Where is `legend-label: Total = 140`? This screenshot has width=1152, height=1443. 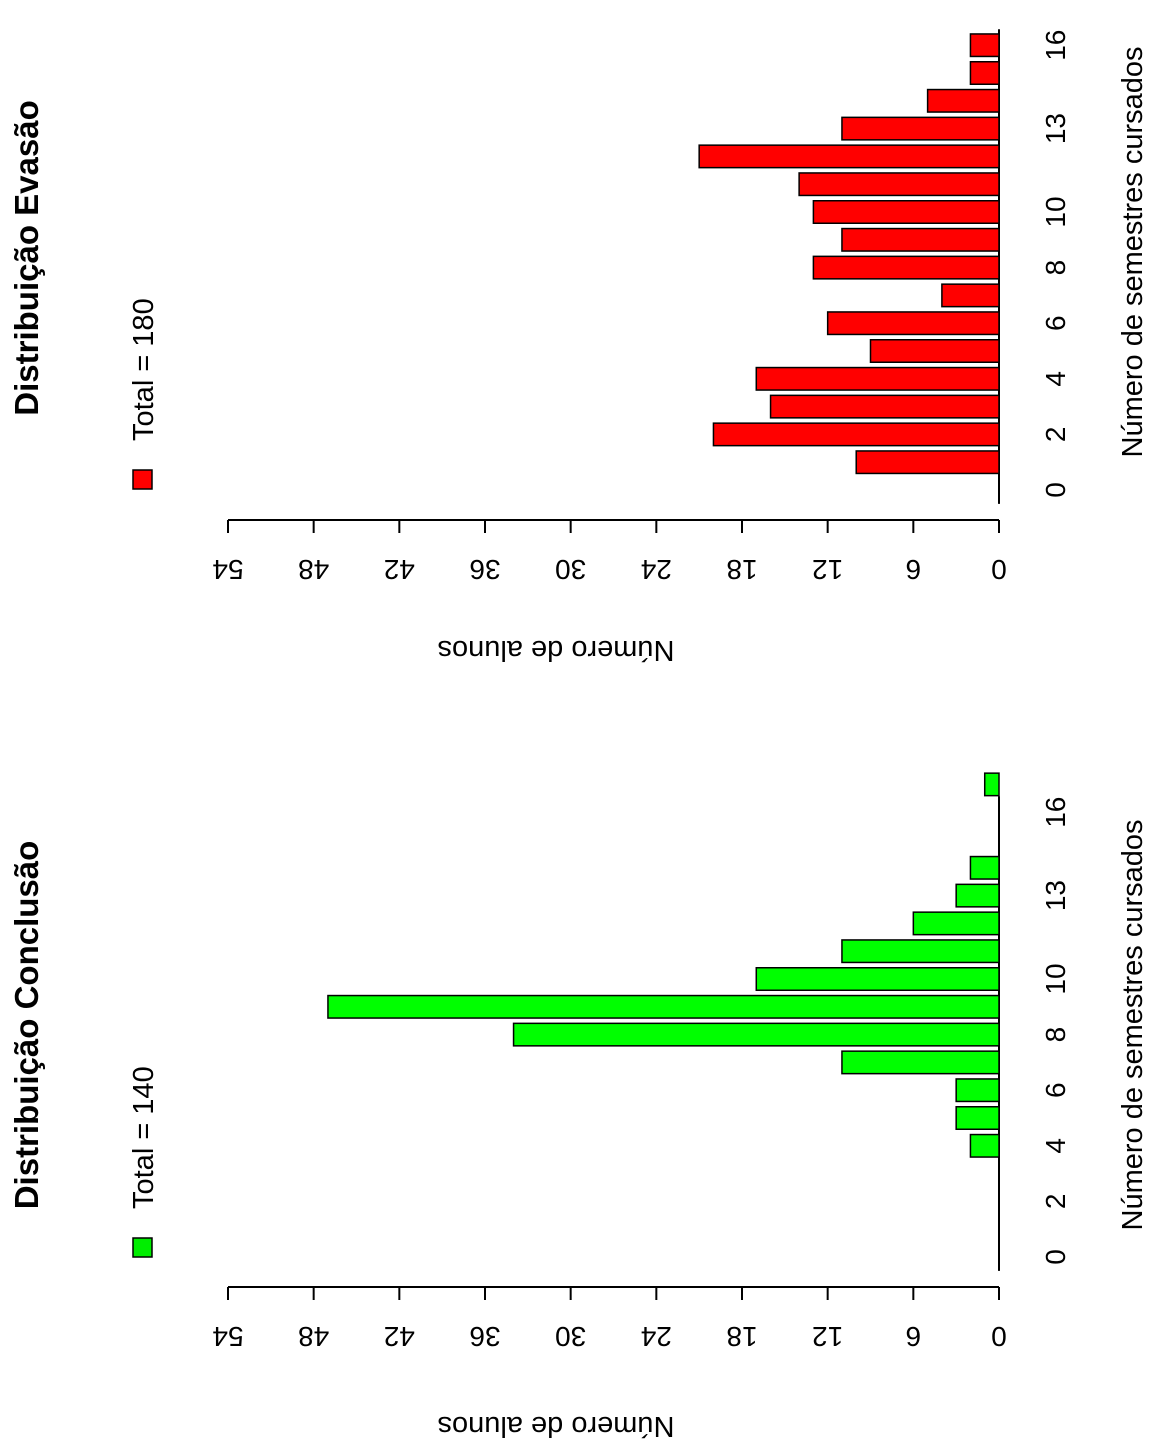 legend-label: Total = 140 is located at coordinates (144, 1137).